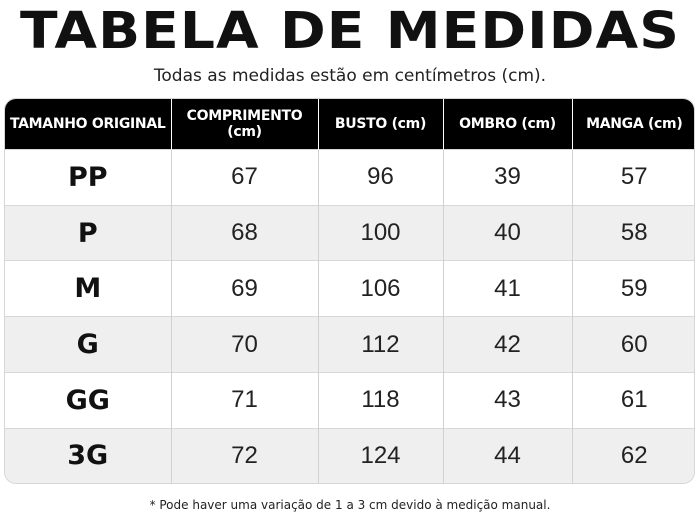  I want to click on cell-shoulder: 40, so click(507, 232).